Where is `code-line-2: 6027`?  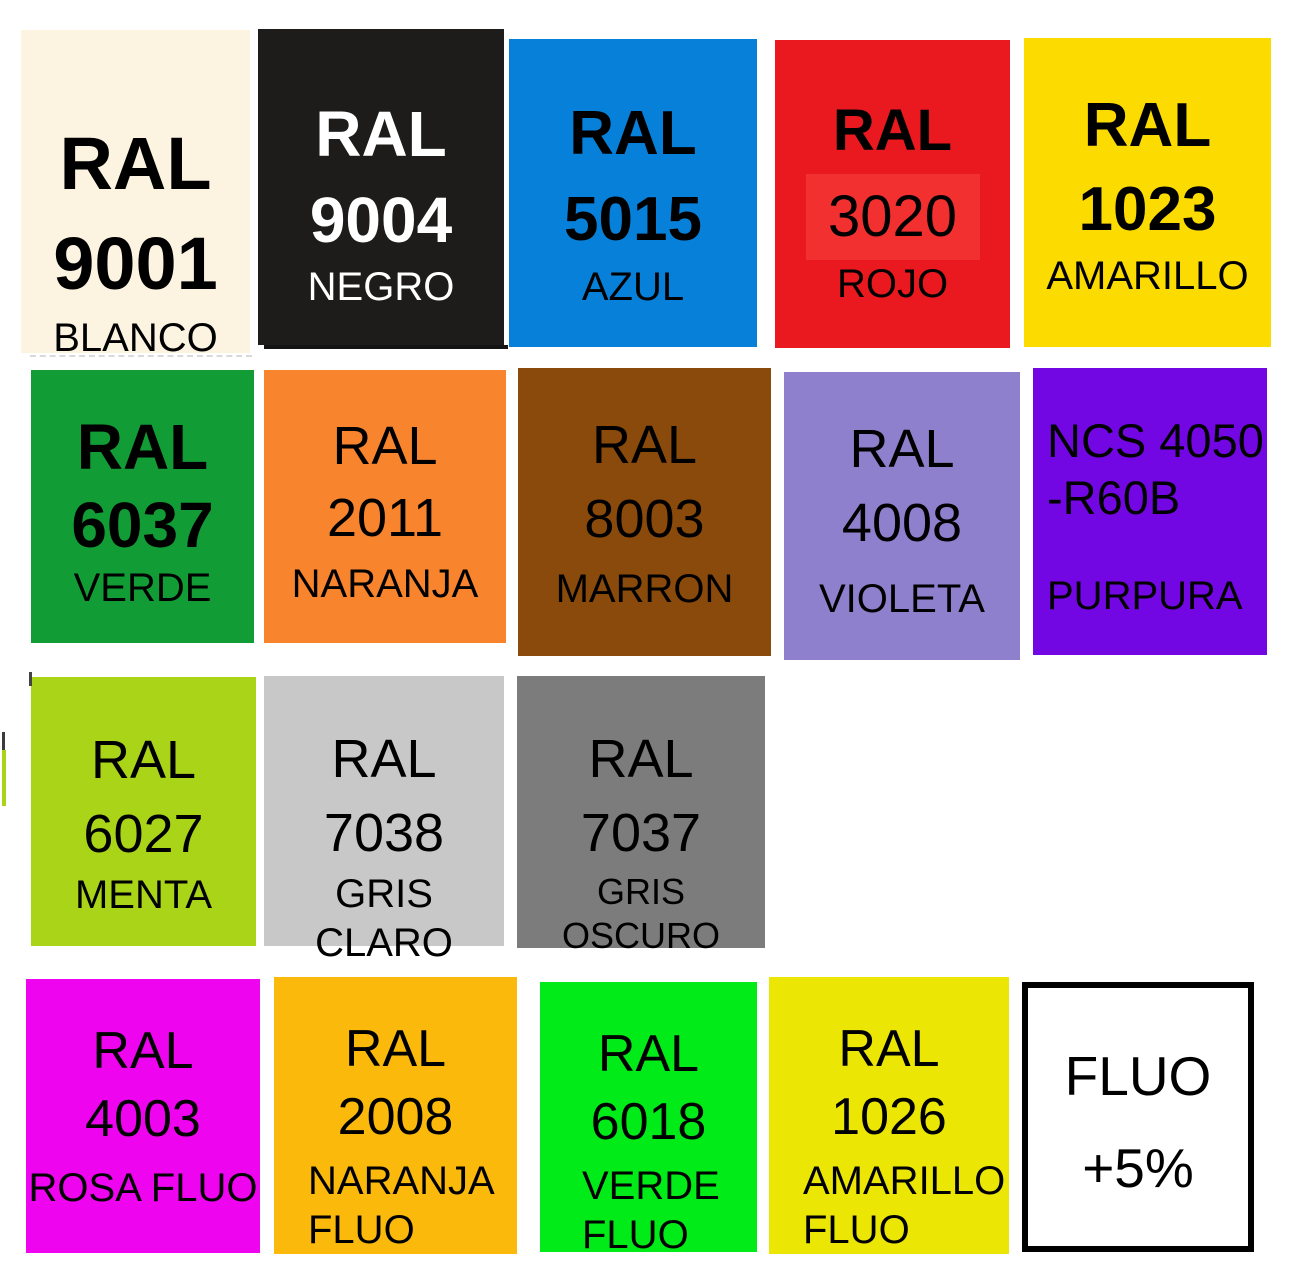 code-line-2: 6027 is located at coordinates (143, 834).